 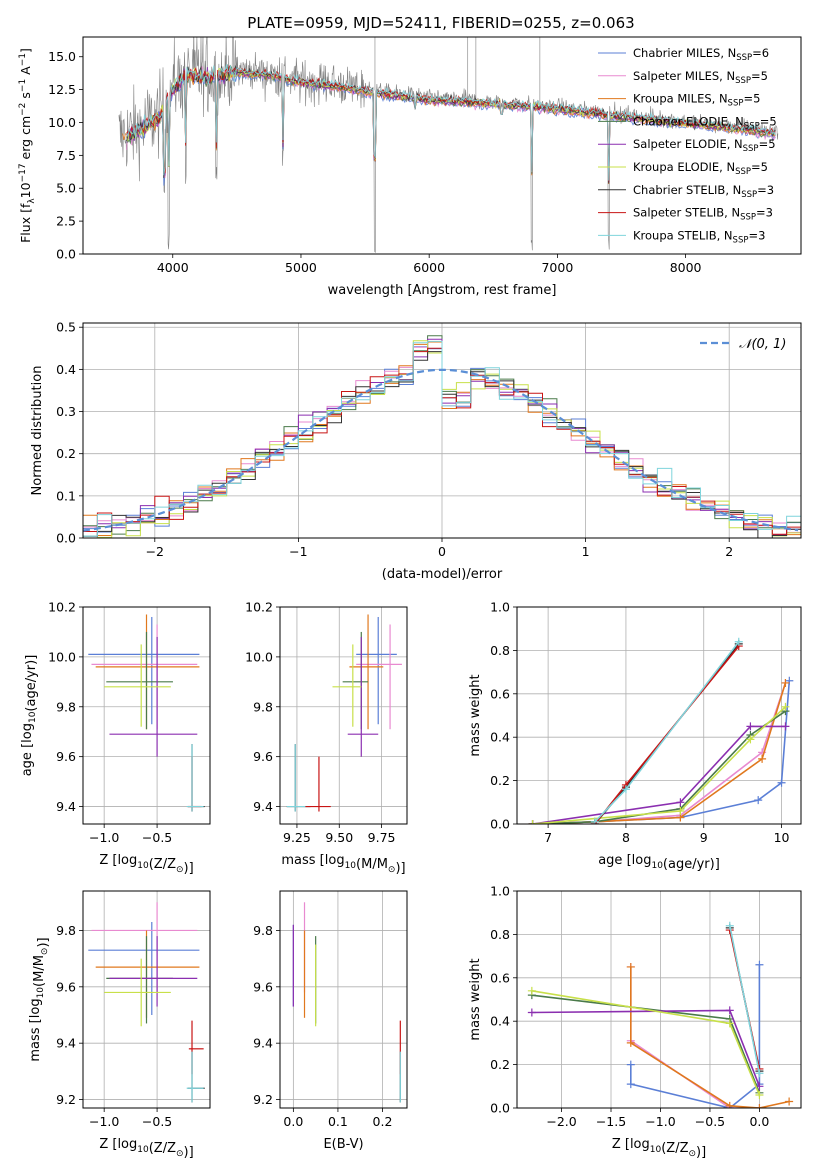 What do you see at coordinates (548, 837) in the screenshot?
I see `x-tick-label: 7` at bounding box center [548, 837].